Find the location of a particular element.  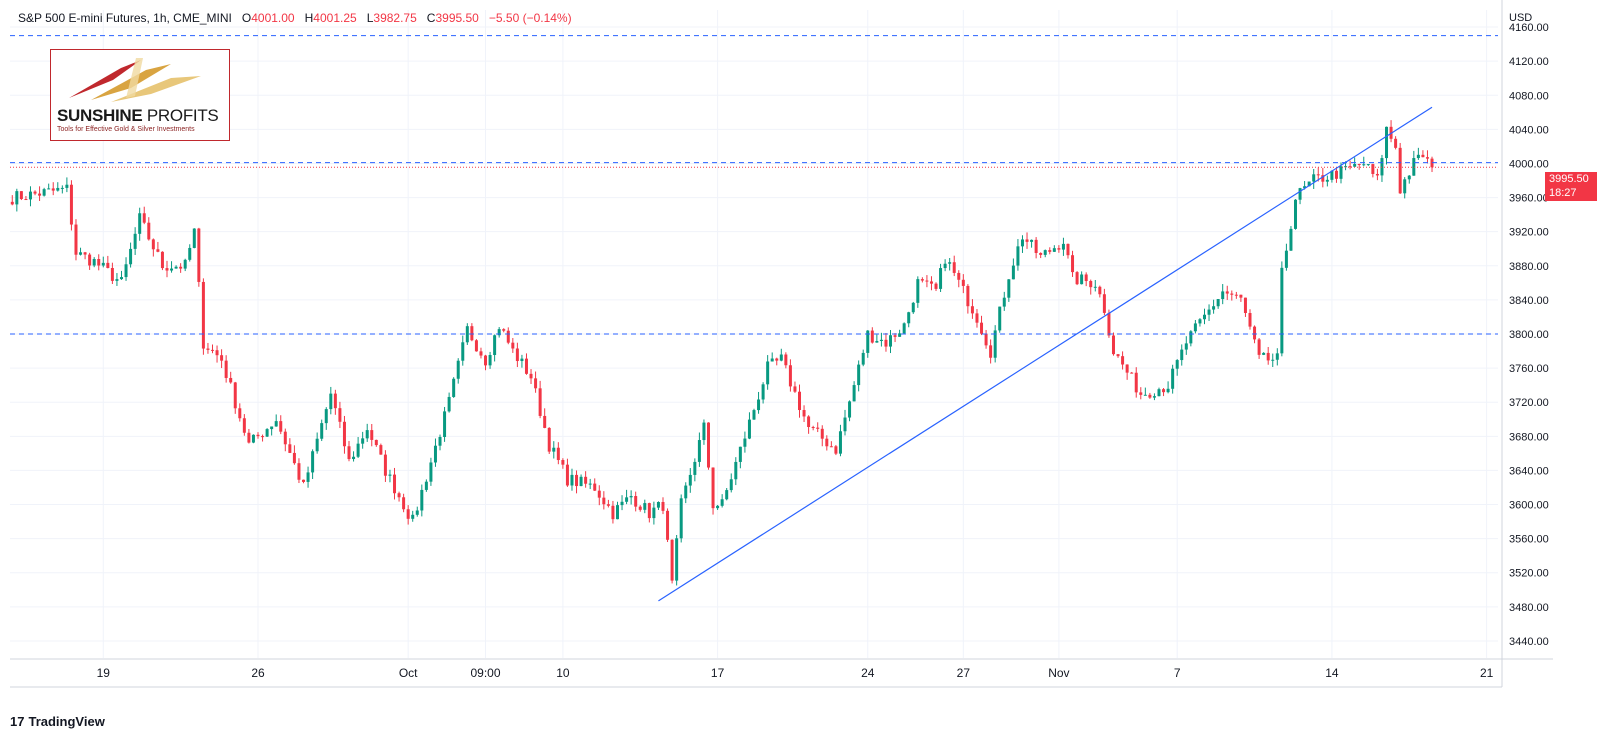

close-label: C is located at coordinates (431, 18).